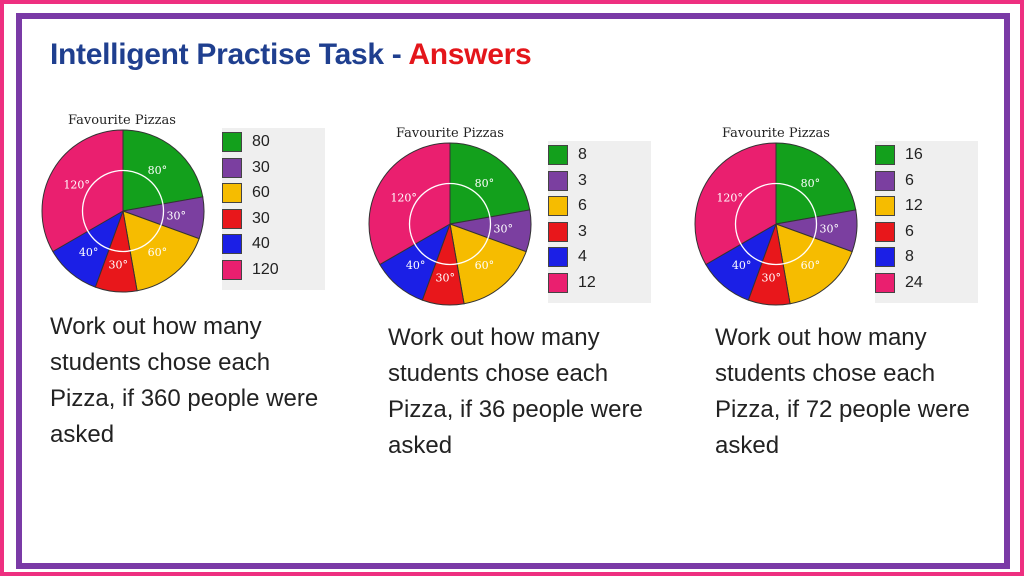 This screenshot has width=1024, height=576. Describe the element at coordinates (909, 180) in the screenshot. I see `chart3-legend-value-2: 6` at that location.